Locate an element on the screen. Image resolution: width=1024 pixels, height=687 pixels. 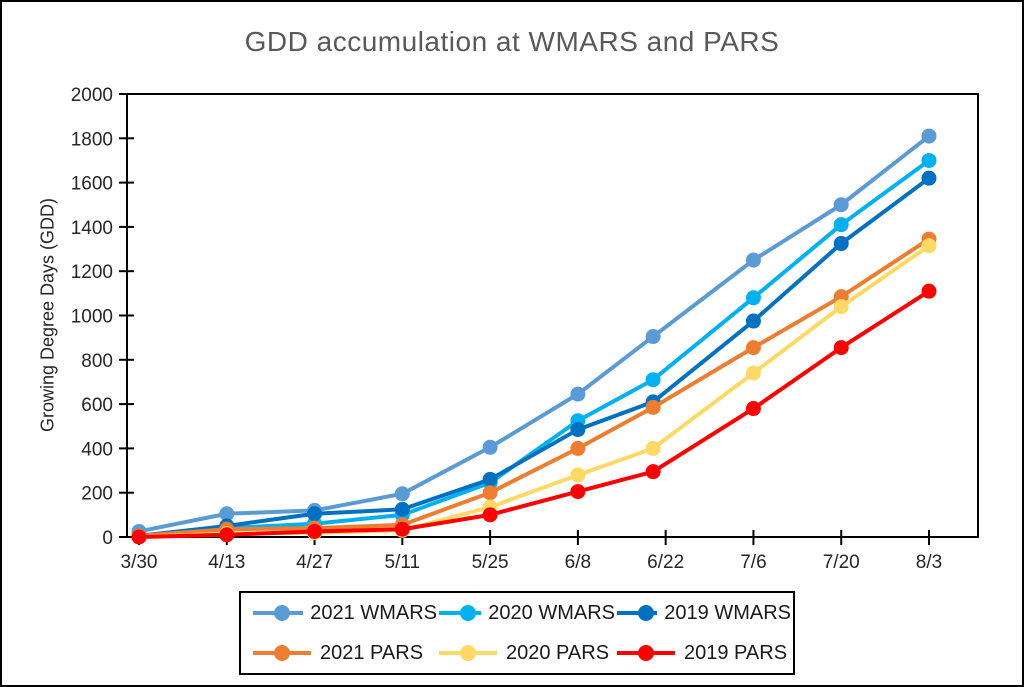
x-tick-label: 6/8 is located at coordinates (578, 562).